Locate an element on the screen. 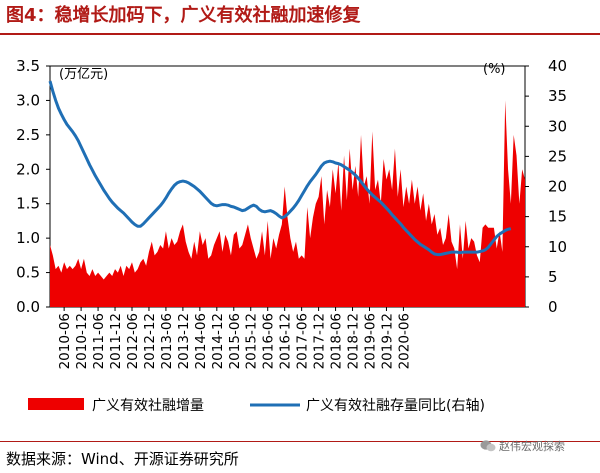 This screenshot has height=473, width=600. source-note: 数据来源：Wind、开源证券研究所 is located at coordinates (122, 459).